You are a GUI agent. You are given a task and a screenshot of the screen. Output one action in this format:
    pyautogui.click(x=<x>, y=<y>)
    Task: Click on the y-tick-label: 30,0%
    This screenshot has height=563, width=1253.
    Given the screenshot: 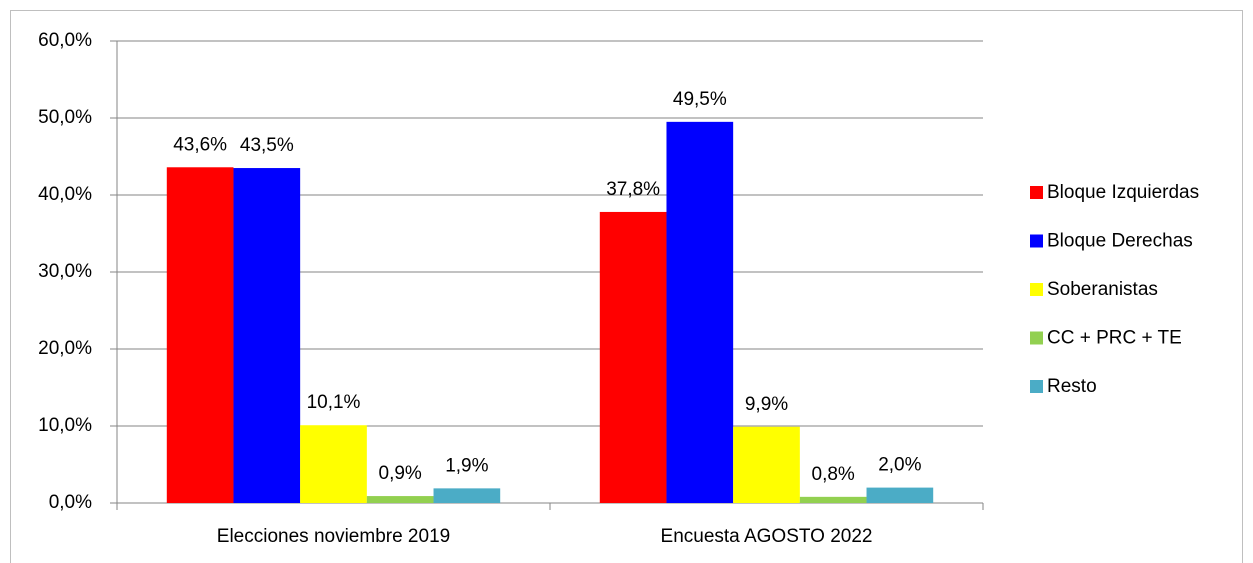 What is the action you would take?
    pyautogui.click(x=65, y=271)
    